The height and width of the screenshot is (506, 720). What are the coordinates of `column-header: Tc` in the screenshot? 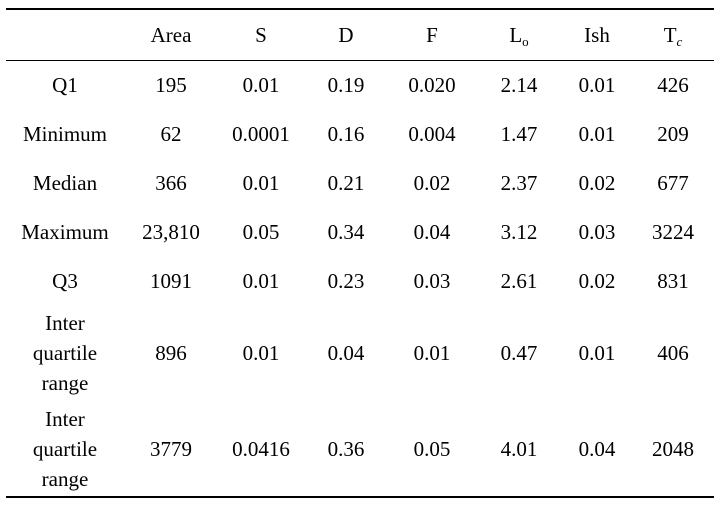 It's located at (673, 34).